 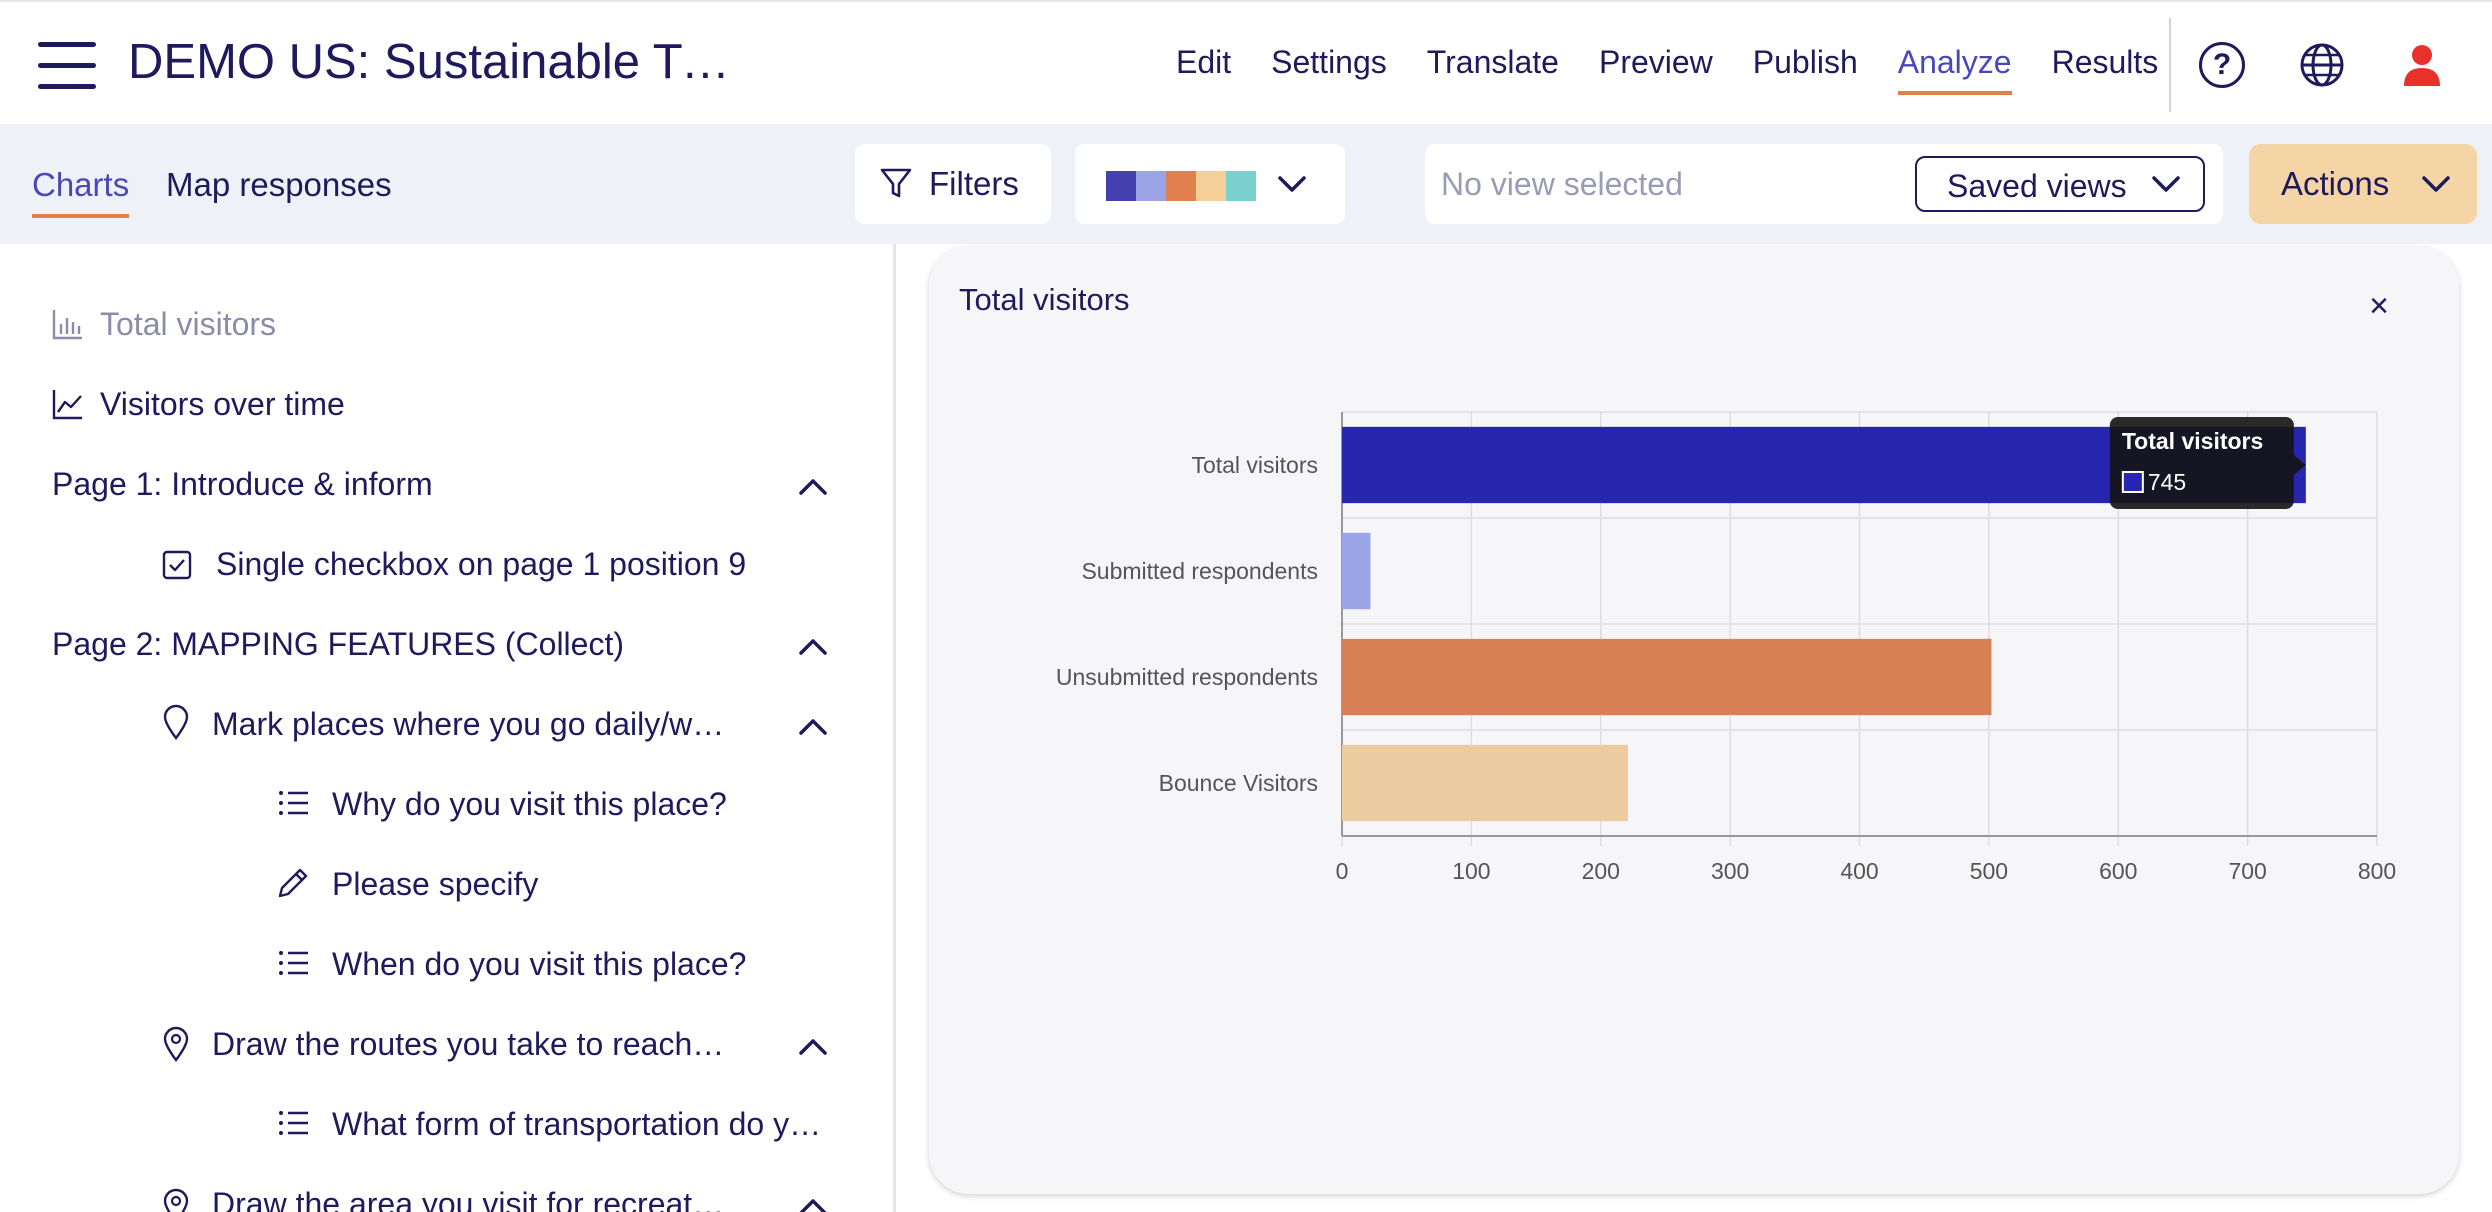 I want to click on filters-button: Filters, so click(x=953, y=184).